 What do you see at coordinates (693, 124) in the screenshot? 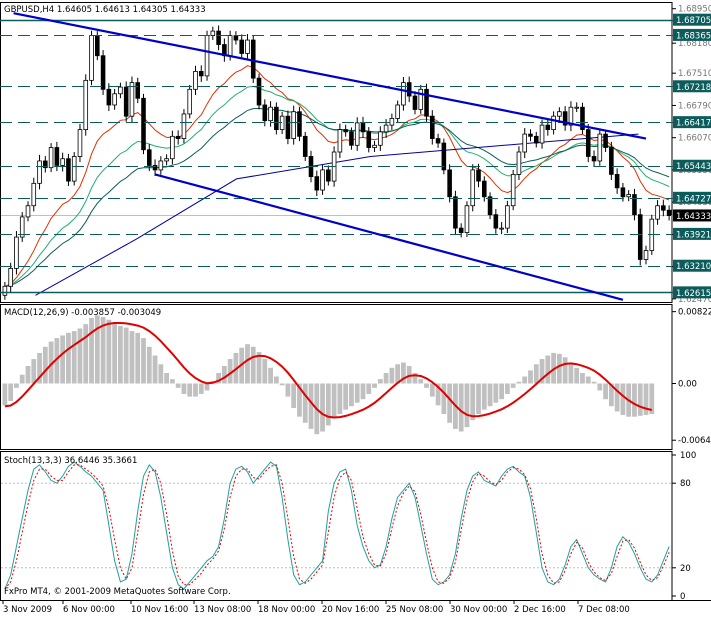
I see `level-label: 1.66417` at bounding box center [693, 124].